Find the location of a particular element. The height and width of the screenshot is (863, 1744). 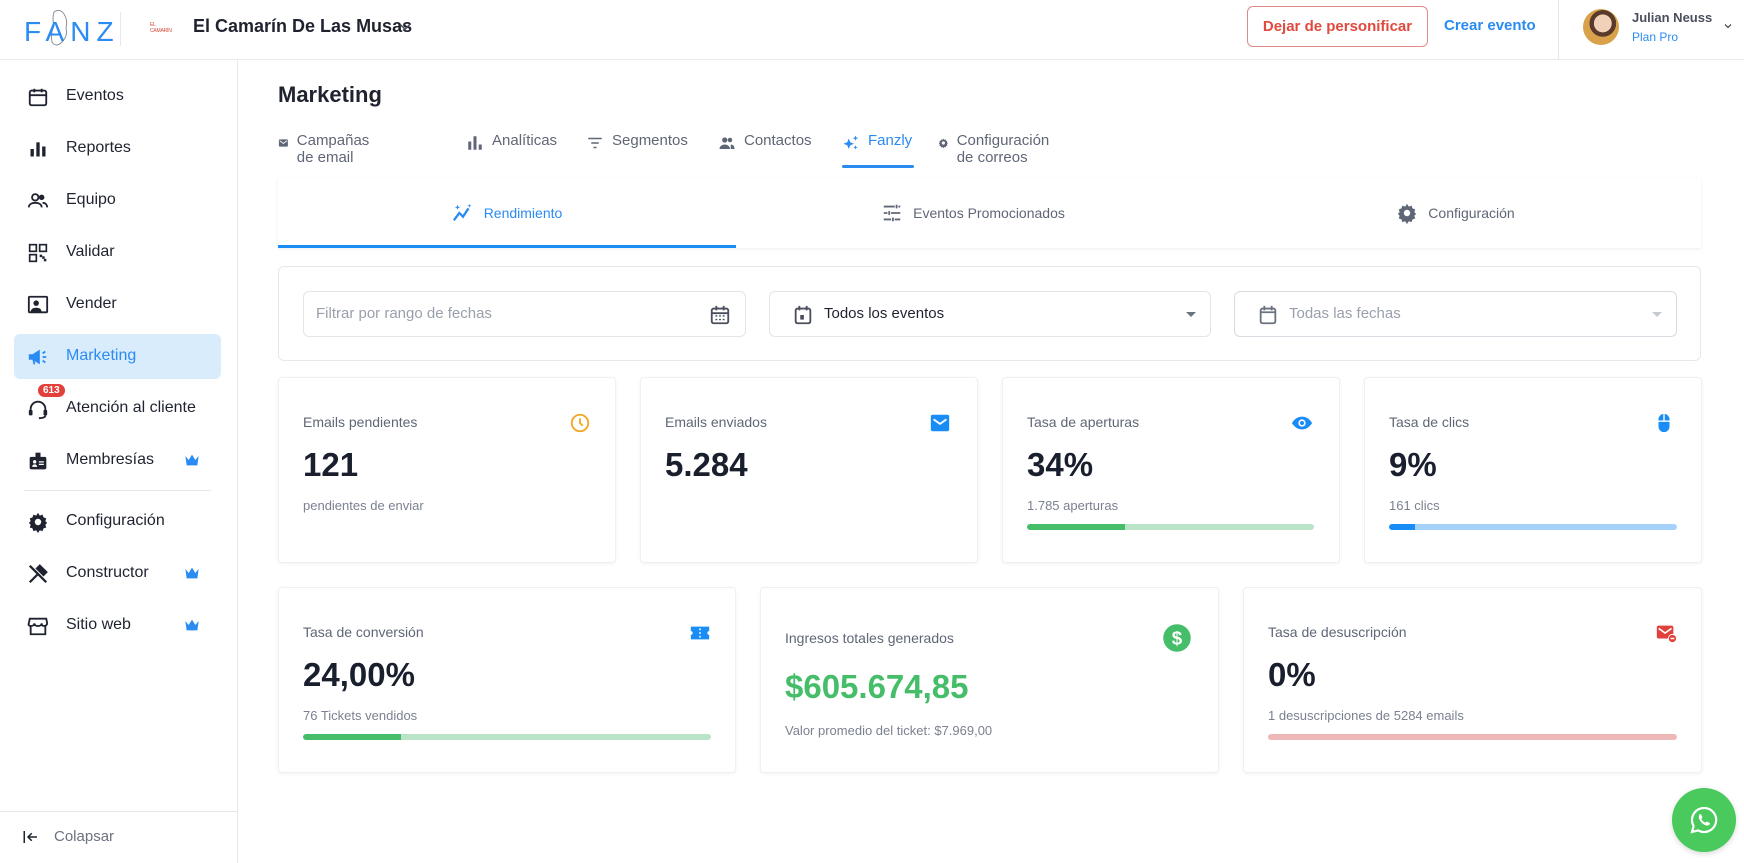

tab-analiticas: Analíticas is located at coordinates (511, 150).